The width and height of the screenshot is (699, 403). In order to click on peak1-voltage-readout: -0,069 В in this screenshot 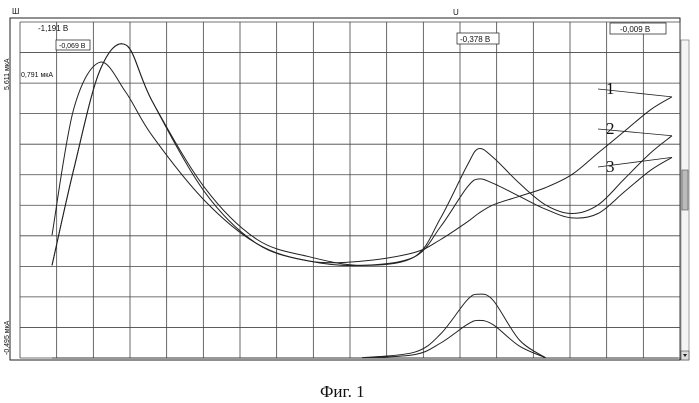, I will do `click(72, 46)`.